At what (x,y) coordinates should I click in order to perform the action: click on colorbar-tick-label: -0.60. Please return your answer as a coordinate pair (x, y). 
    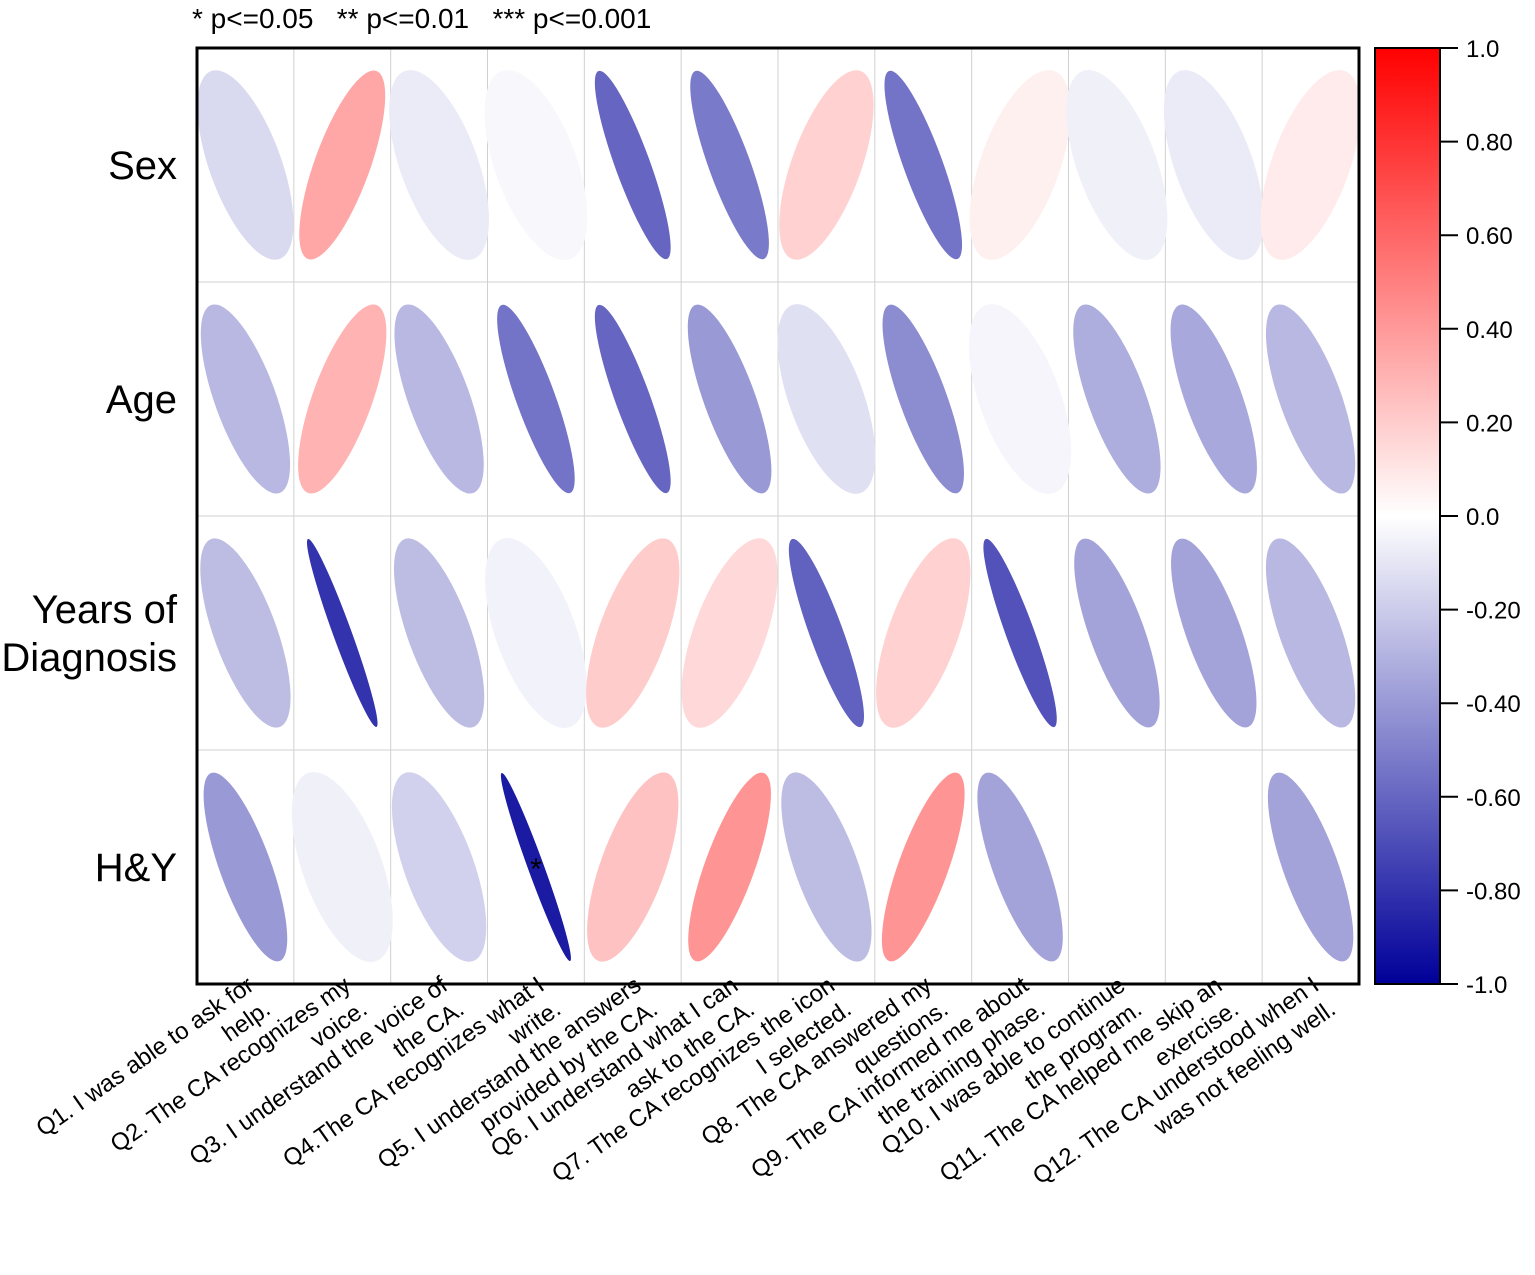
    Looking at the image, I should click on (1493, 798).